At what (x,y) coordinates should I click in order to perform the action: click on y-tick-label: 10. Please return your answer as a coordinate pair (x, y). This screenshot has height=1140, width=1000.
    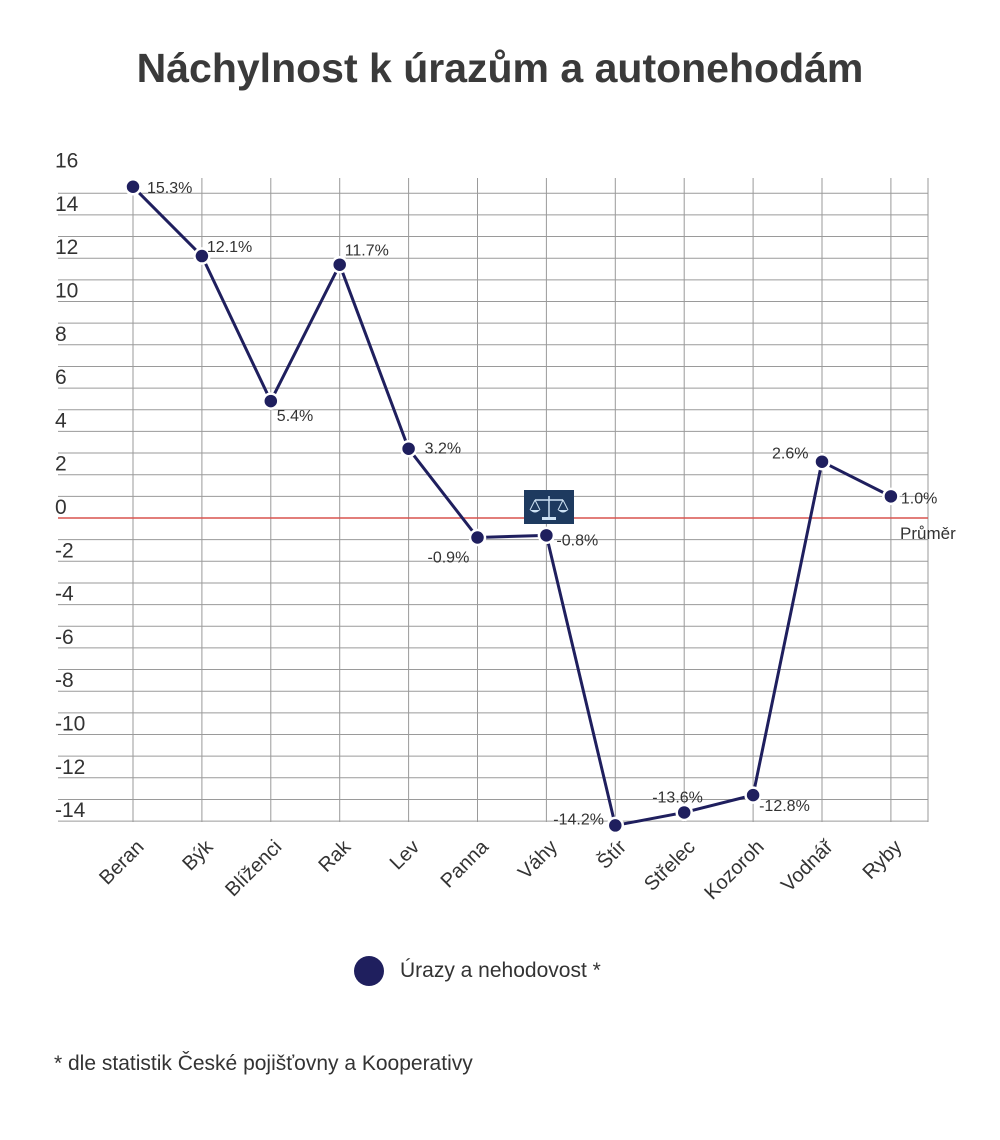
    Looking at the image, I should click on (66, 291).